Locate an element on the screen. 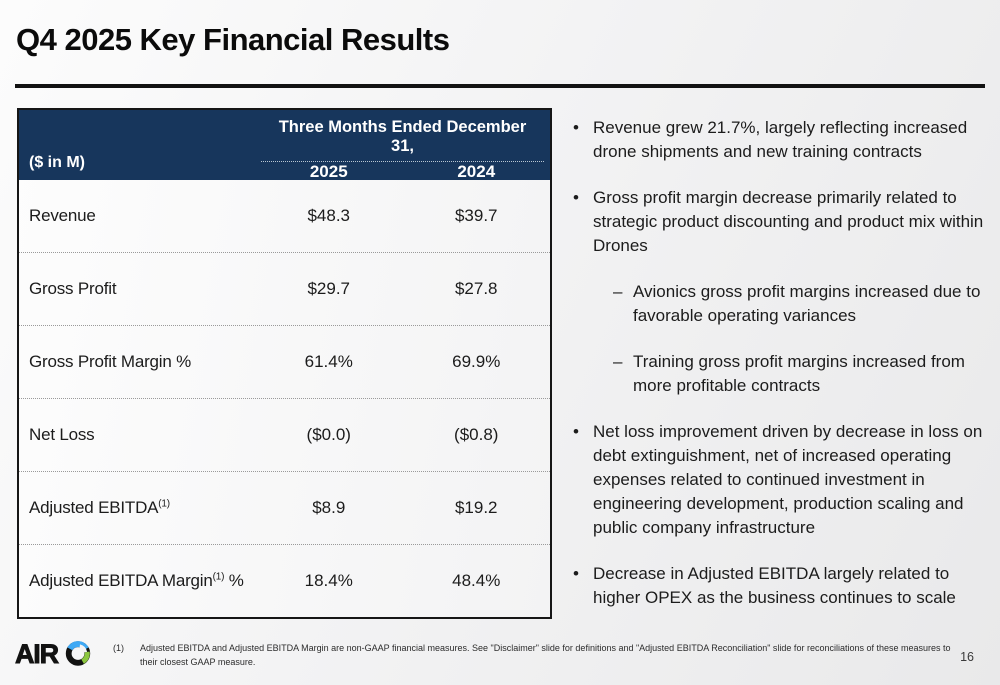 The width and height of the screenshot is (1000, 685). table-row-adjusted-ebitda-margin: Adjusted EBITDA Margin(1) % 18.4% 48.4% is located at coordinates (284, 580).